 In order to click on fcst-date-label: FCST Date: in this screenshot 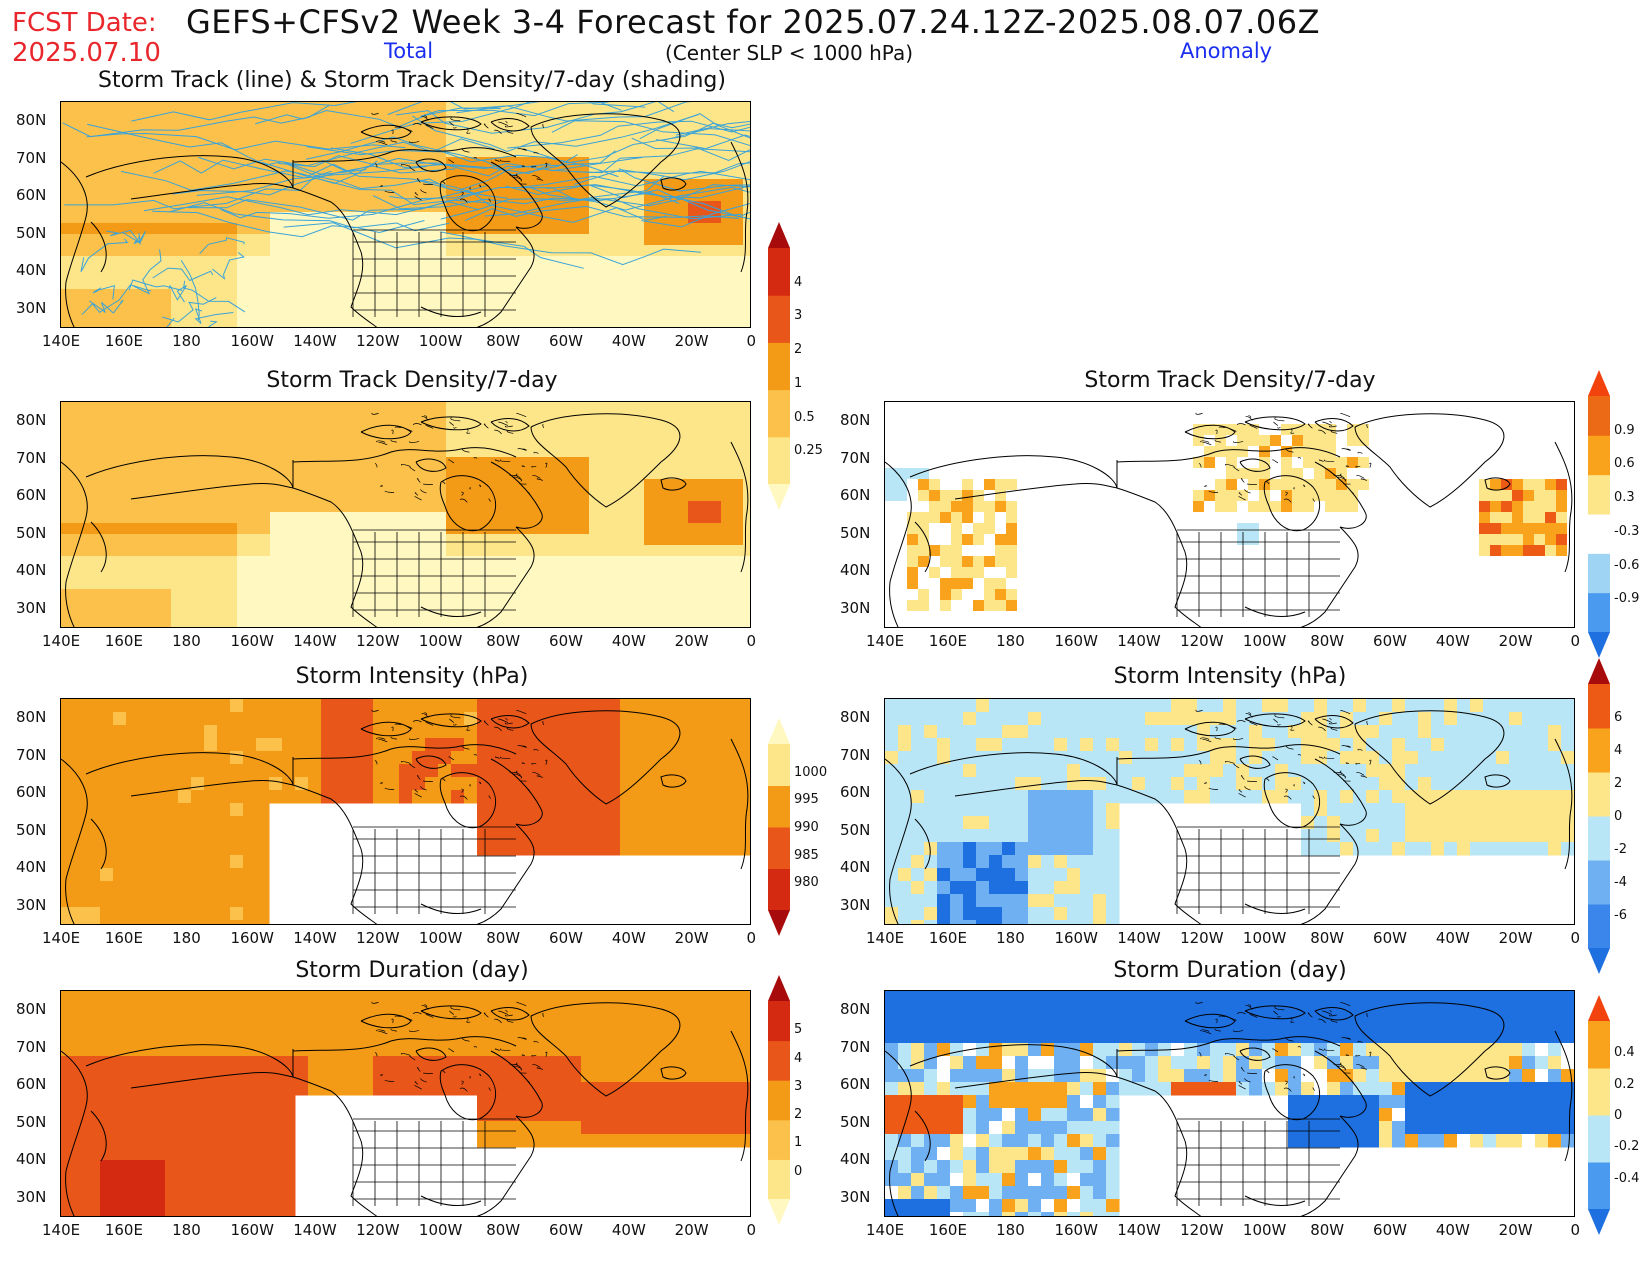, I will do `click(84, 23)`.